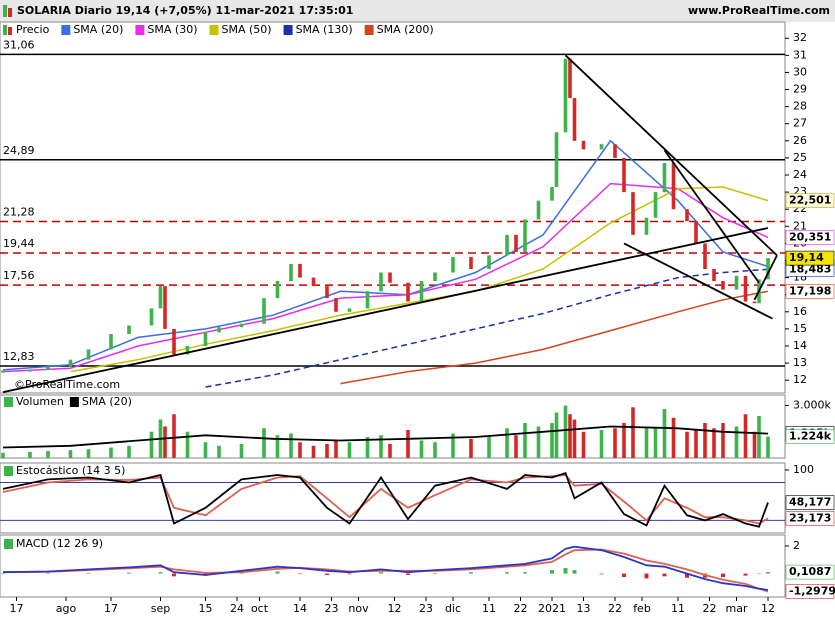 The image size is (835, 620). Describe the element at coordinates (206, 608) in the screenshot. I see `x-tick-label: 15` at that location.